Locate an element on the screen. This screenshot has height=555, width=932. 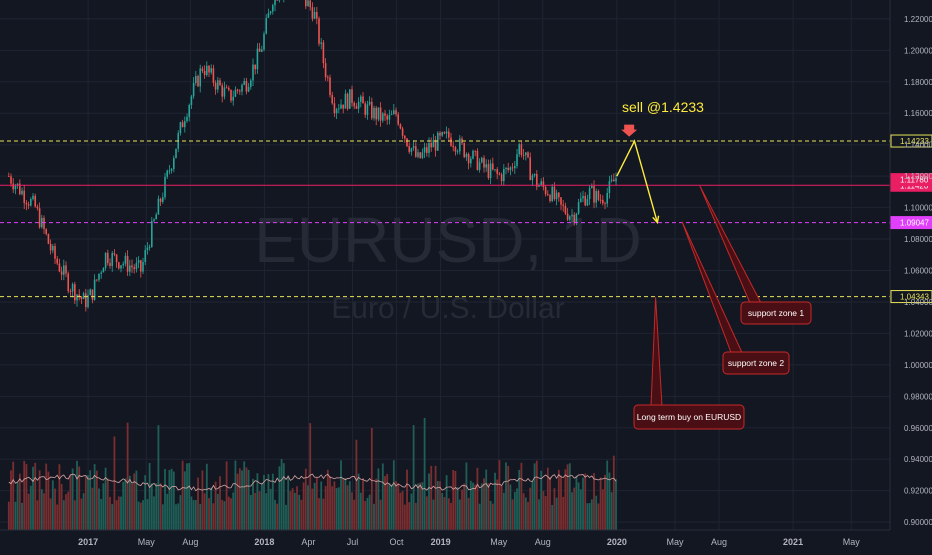
x-tick-label: Apr is located at coordinates (308, 542).